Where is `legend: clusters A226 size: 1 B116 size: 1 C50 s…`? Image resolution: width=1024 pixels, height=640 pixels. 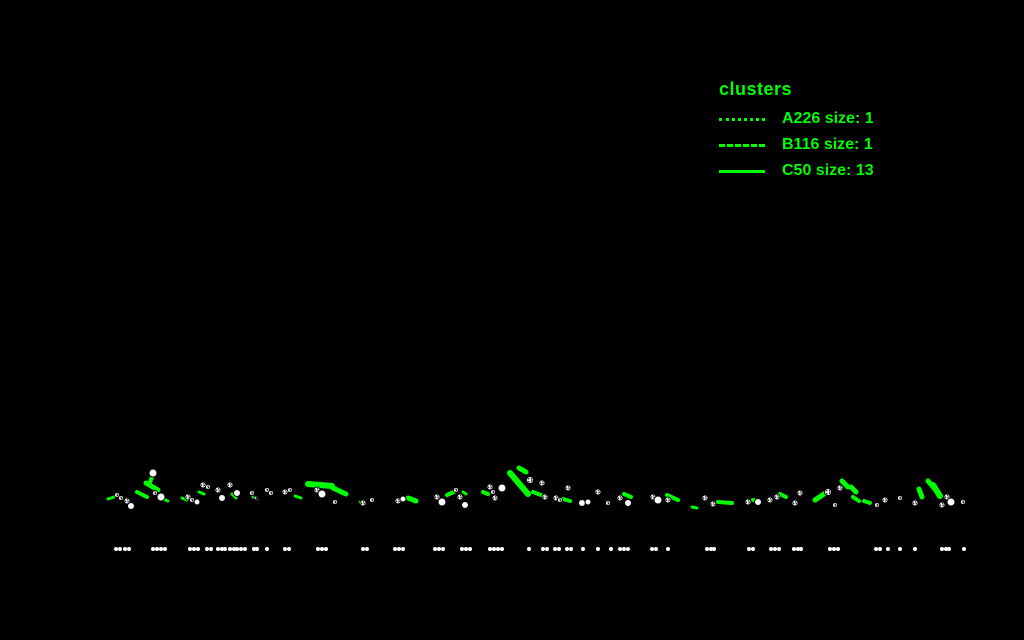
legend: clusters A226 size: 1 B116 size: 1 C50 s… is located at coordinates (796, 132).